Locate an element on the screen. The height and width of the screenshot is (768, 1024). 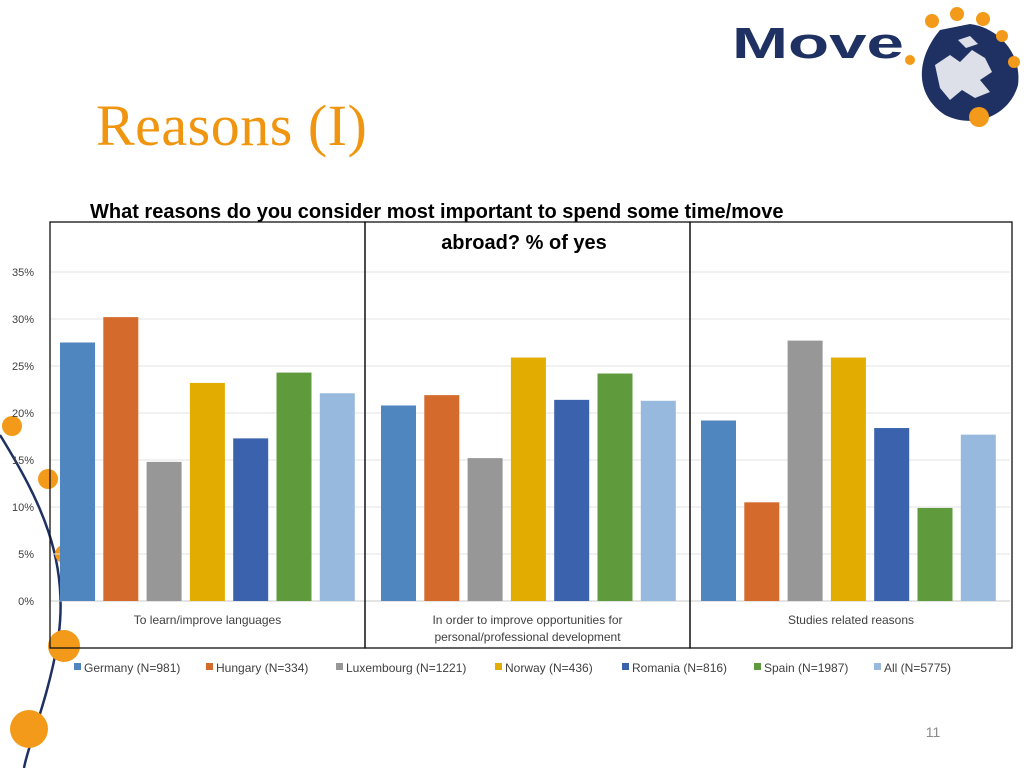
x-category-label: To learn/improve languages is located at coordinates (207, 620).